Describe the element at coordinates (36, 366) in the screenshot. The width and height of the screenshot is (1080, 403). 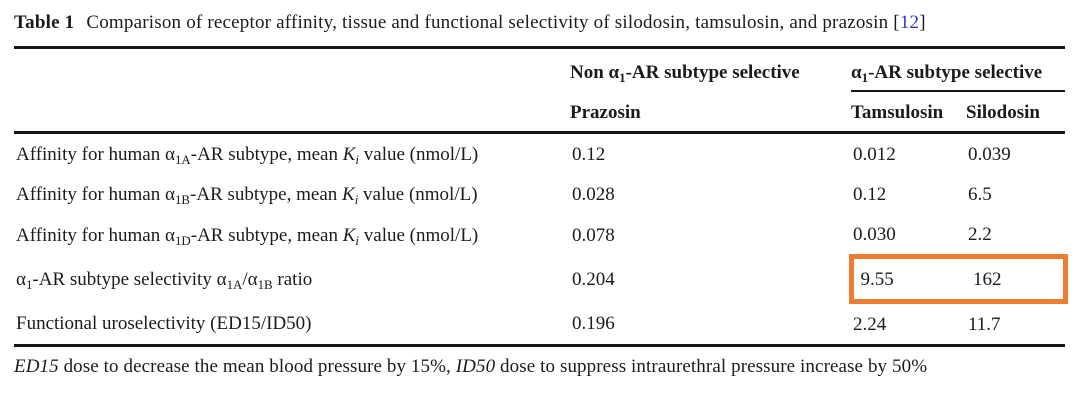
I see `text-segment: ED15` at that location.